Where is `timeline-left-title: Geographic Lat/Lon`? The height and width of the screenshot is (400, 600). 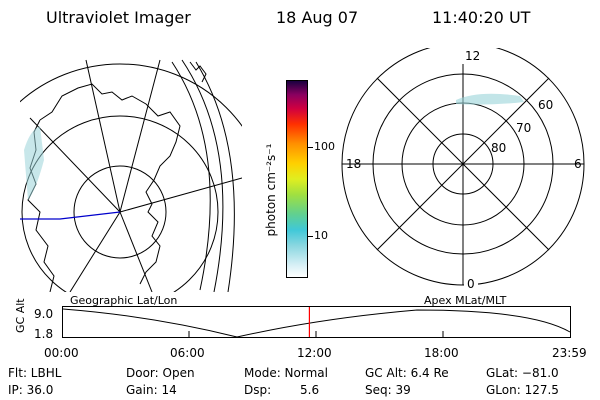 timeline-left-title: Geographic Lat/Lon is located at coordinates (124, 300).